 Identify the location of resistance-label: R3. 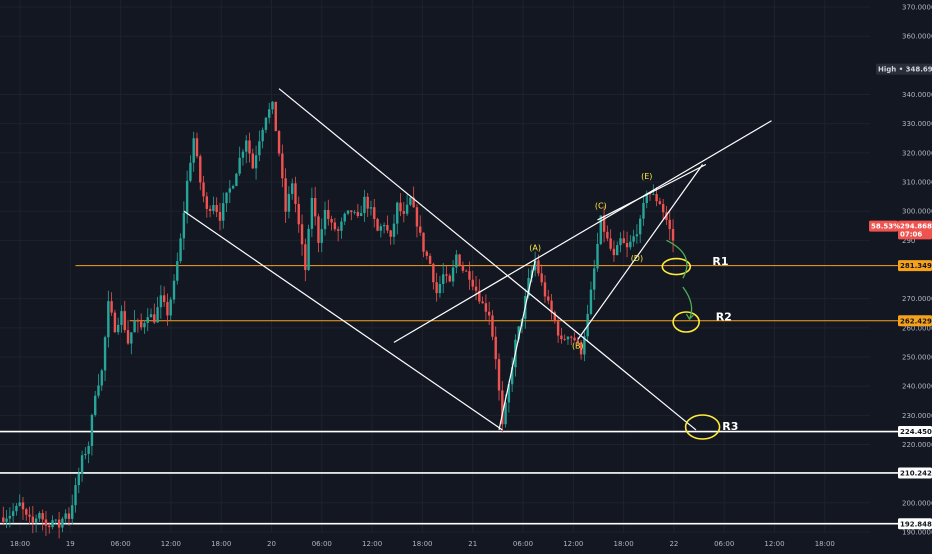
(730, 426).